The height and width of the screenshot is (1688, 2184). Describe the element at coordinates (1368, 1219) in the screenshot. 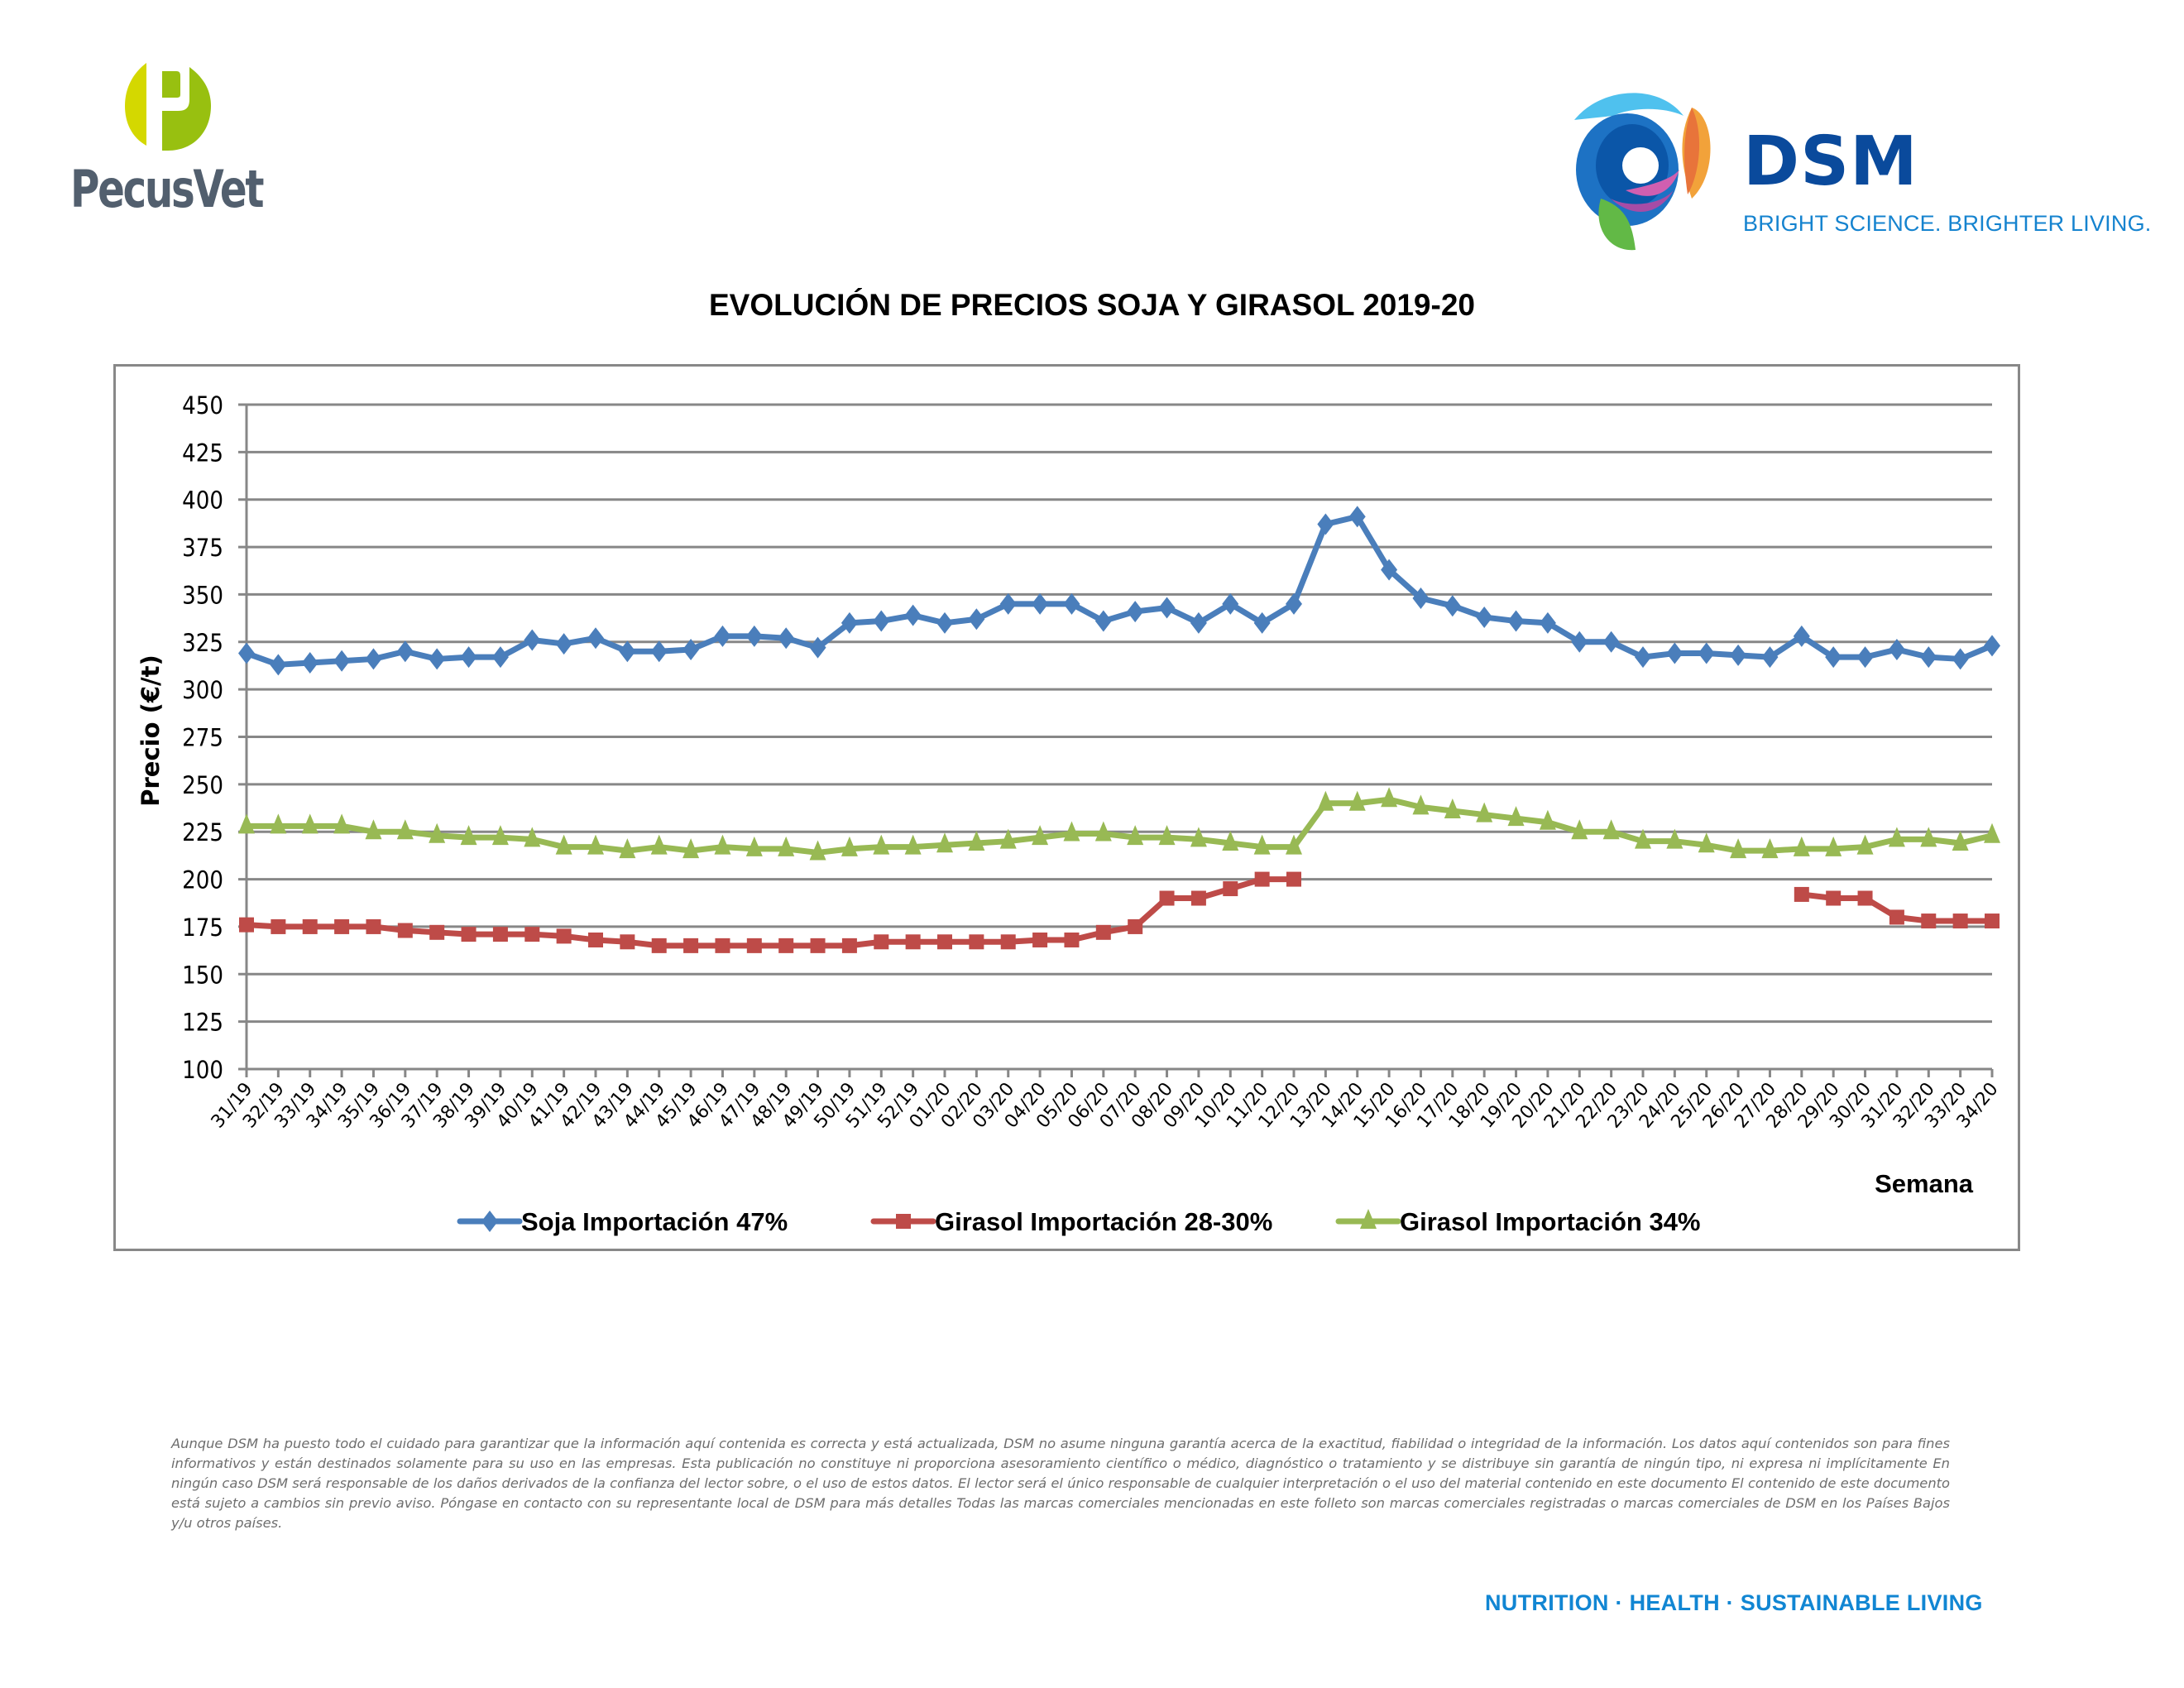

I see `legend-marker-triangle-icon` at that location.